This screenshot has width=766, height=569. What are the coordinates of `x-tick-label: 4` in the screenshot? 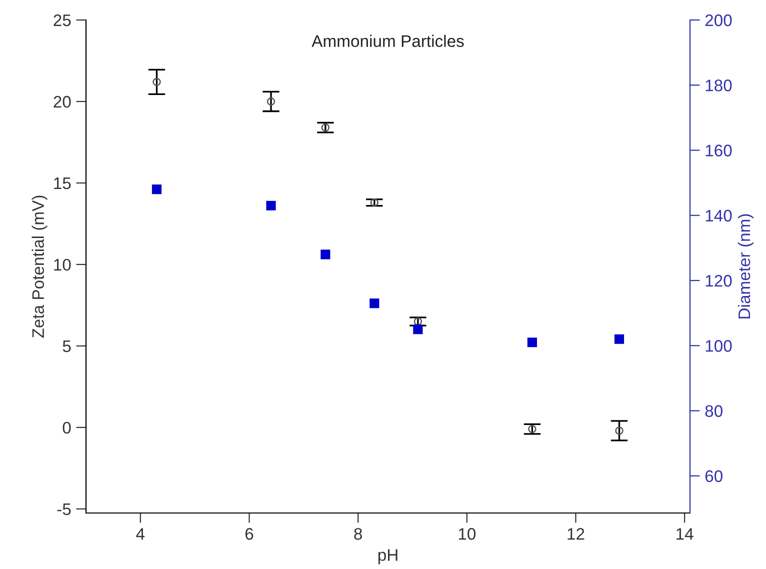 It's located at (140, 534).